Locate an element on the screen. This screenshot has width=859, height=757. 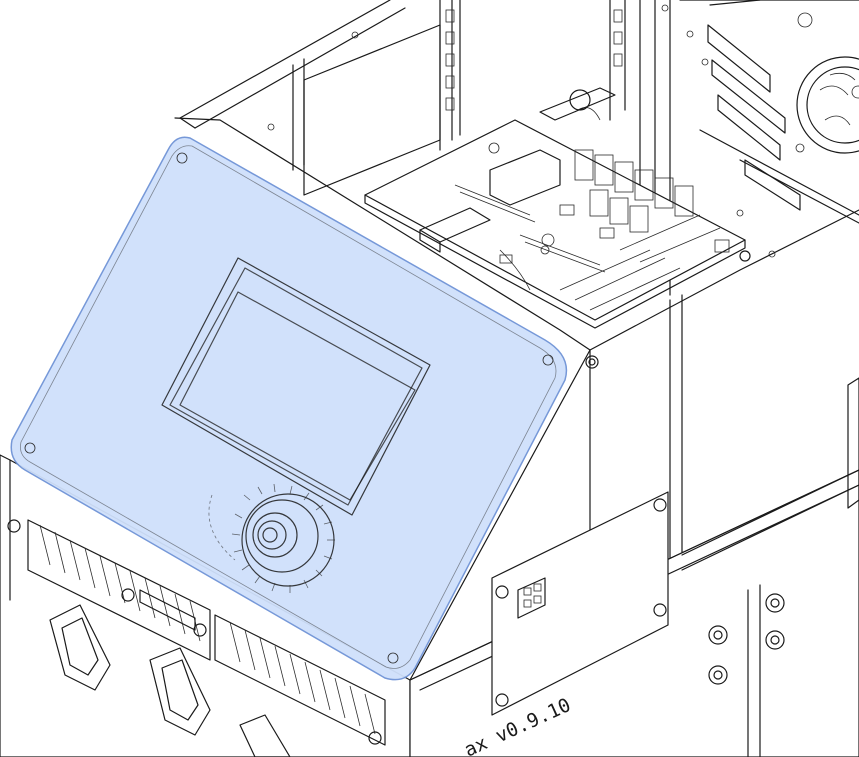
side-connectors is located at coordinates (746, 639).